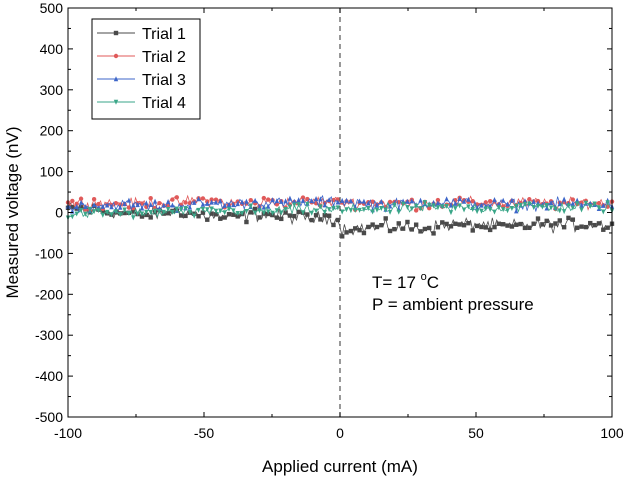 This screenshot has height=481, width=627. I want to click on y-tick-label: -400, so click(49, 376).